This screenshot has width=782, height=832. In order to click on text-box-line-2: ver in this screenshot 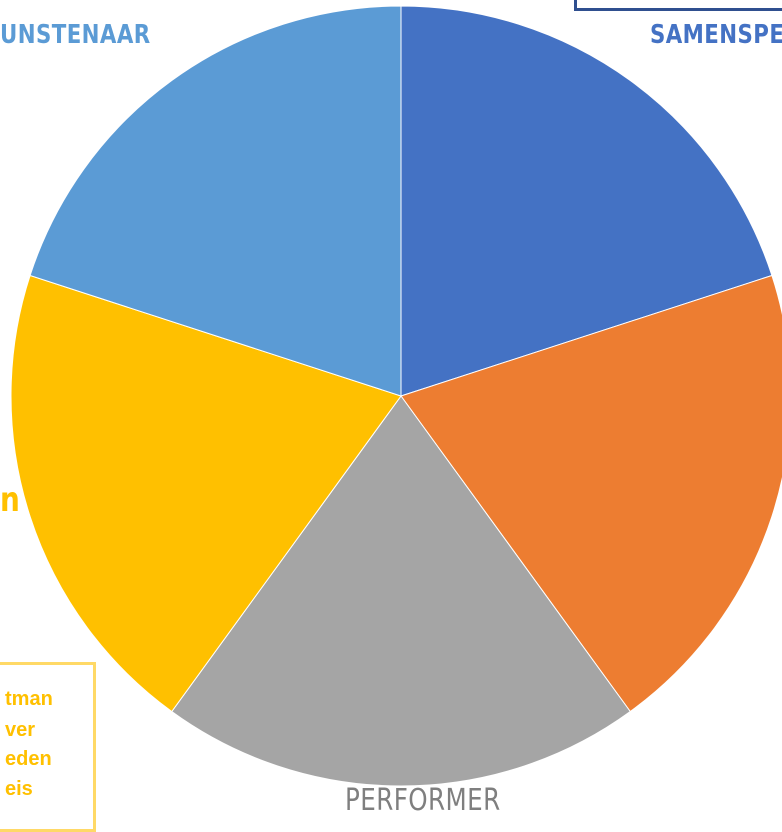, I will do `click(20, 730)`.